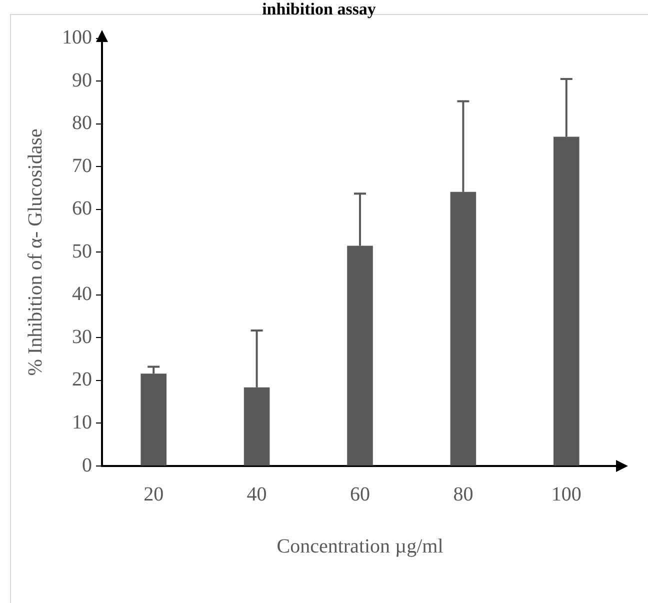  What do you see at coordinates (77, 37) in the screenshot?
I see `y-tick-label: 100` at bounding box center [77, 37].